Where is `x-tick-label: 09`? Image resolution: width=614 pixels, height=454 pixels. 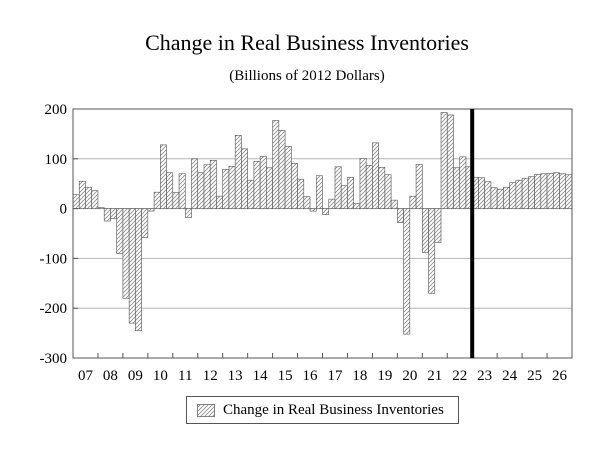
x-tick-label: 09 is located at coordinates (135, 376).